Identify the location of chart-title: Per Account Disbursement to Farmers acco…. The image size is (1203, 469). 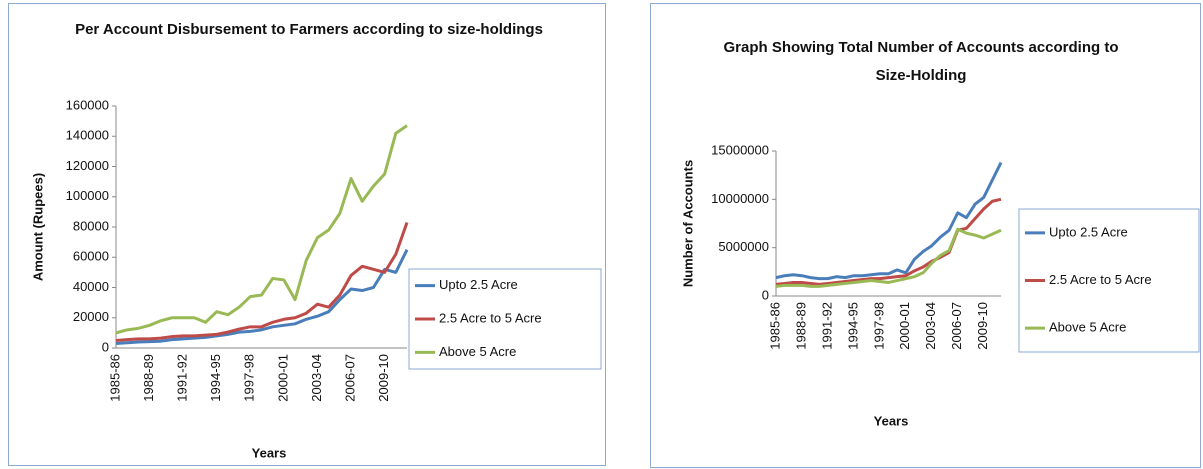
(309, 29).